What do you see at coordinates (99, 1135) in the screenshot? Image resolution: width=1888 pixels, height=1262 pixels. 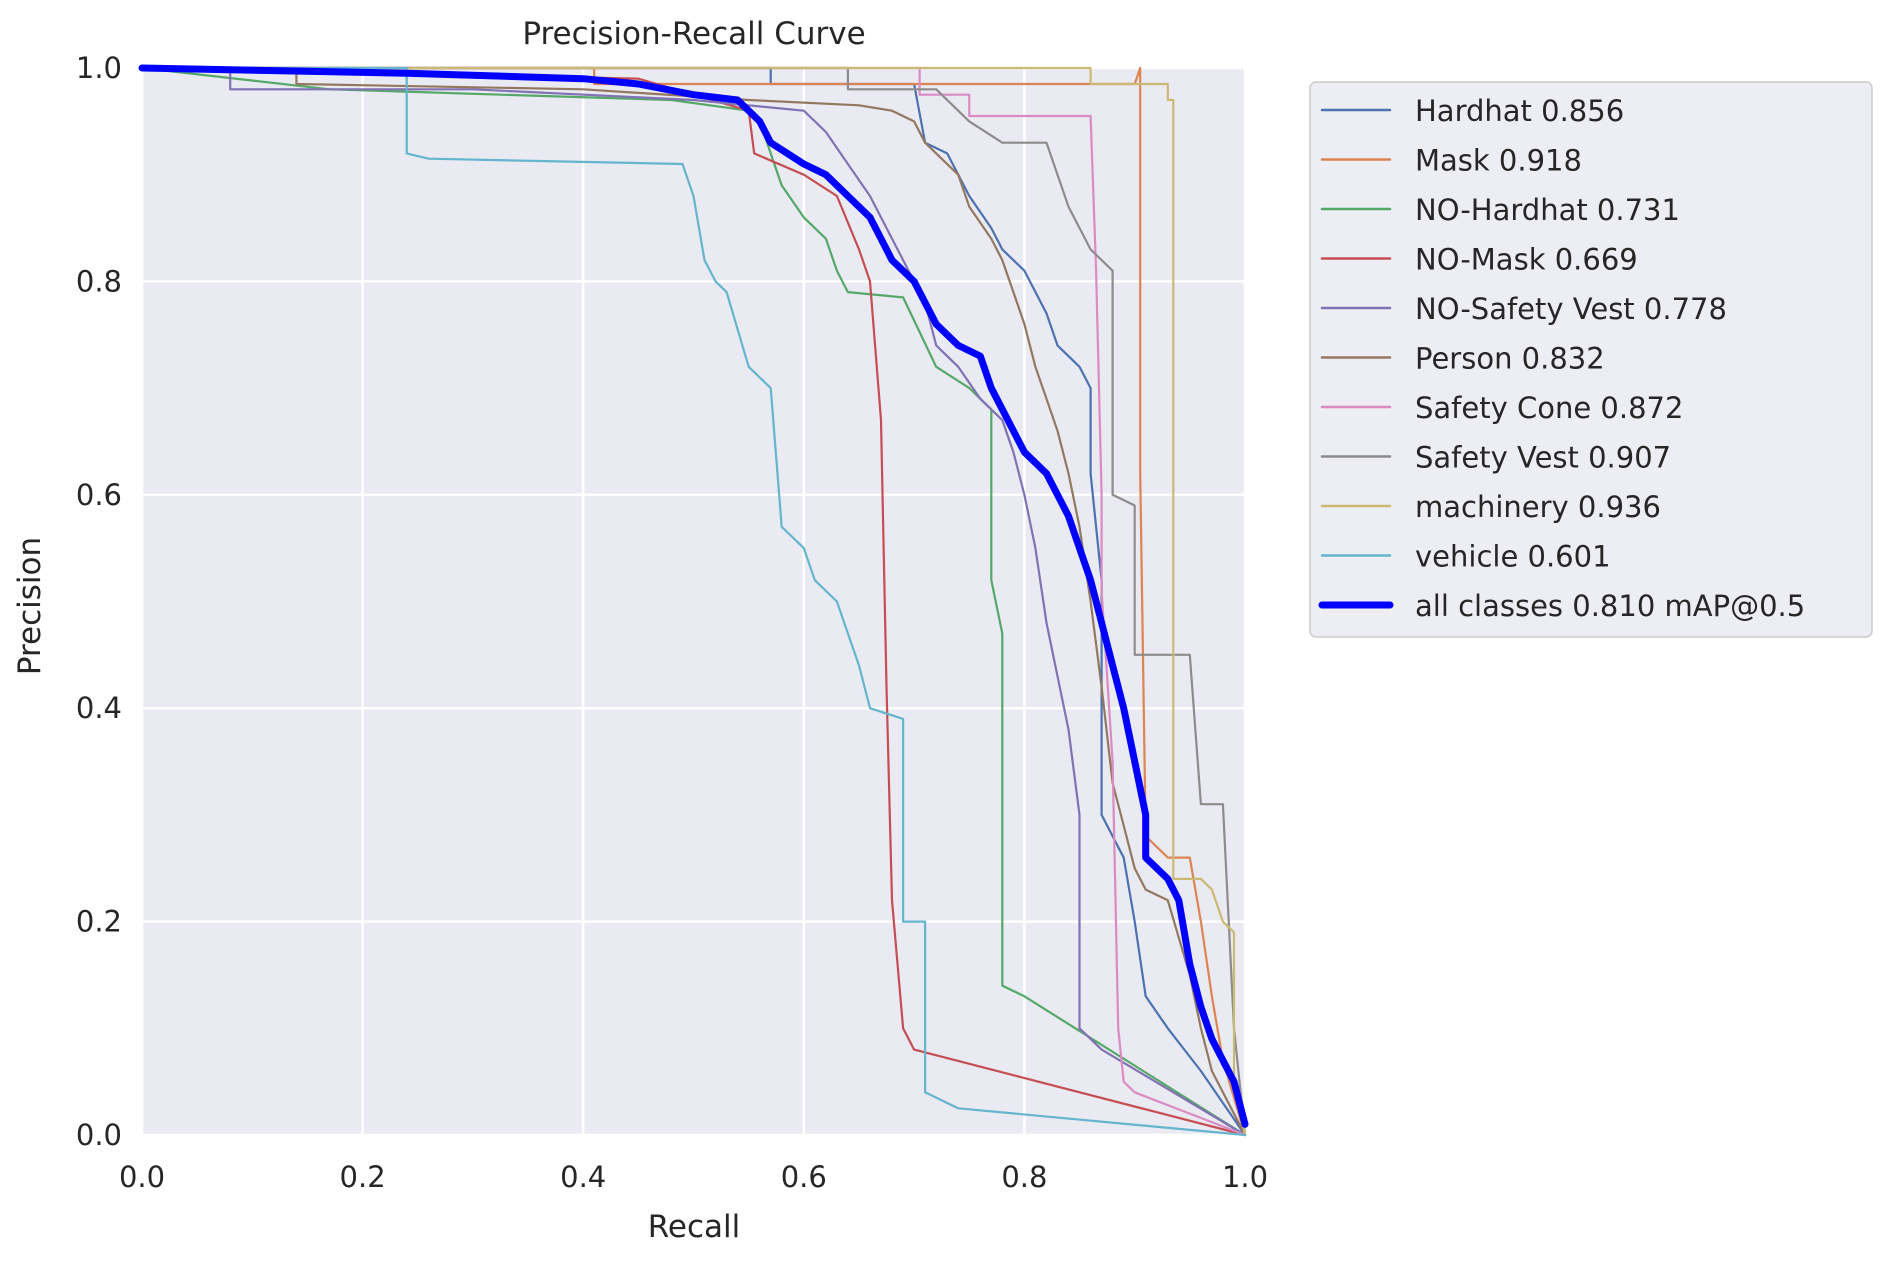 I see `y-tick-label: 0.0` at bounding box center [99, 1135].